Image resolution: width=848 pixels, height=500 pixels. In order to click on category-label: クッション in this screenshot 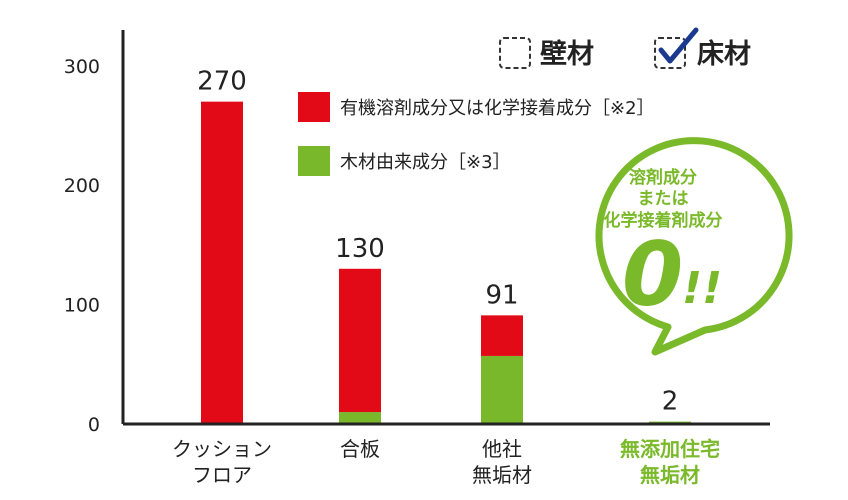, I will do `click(222, 449)`.